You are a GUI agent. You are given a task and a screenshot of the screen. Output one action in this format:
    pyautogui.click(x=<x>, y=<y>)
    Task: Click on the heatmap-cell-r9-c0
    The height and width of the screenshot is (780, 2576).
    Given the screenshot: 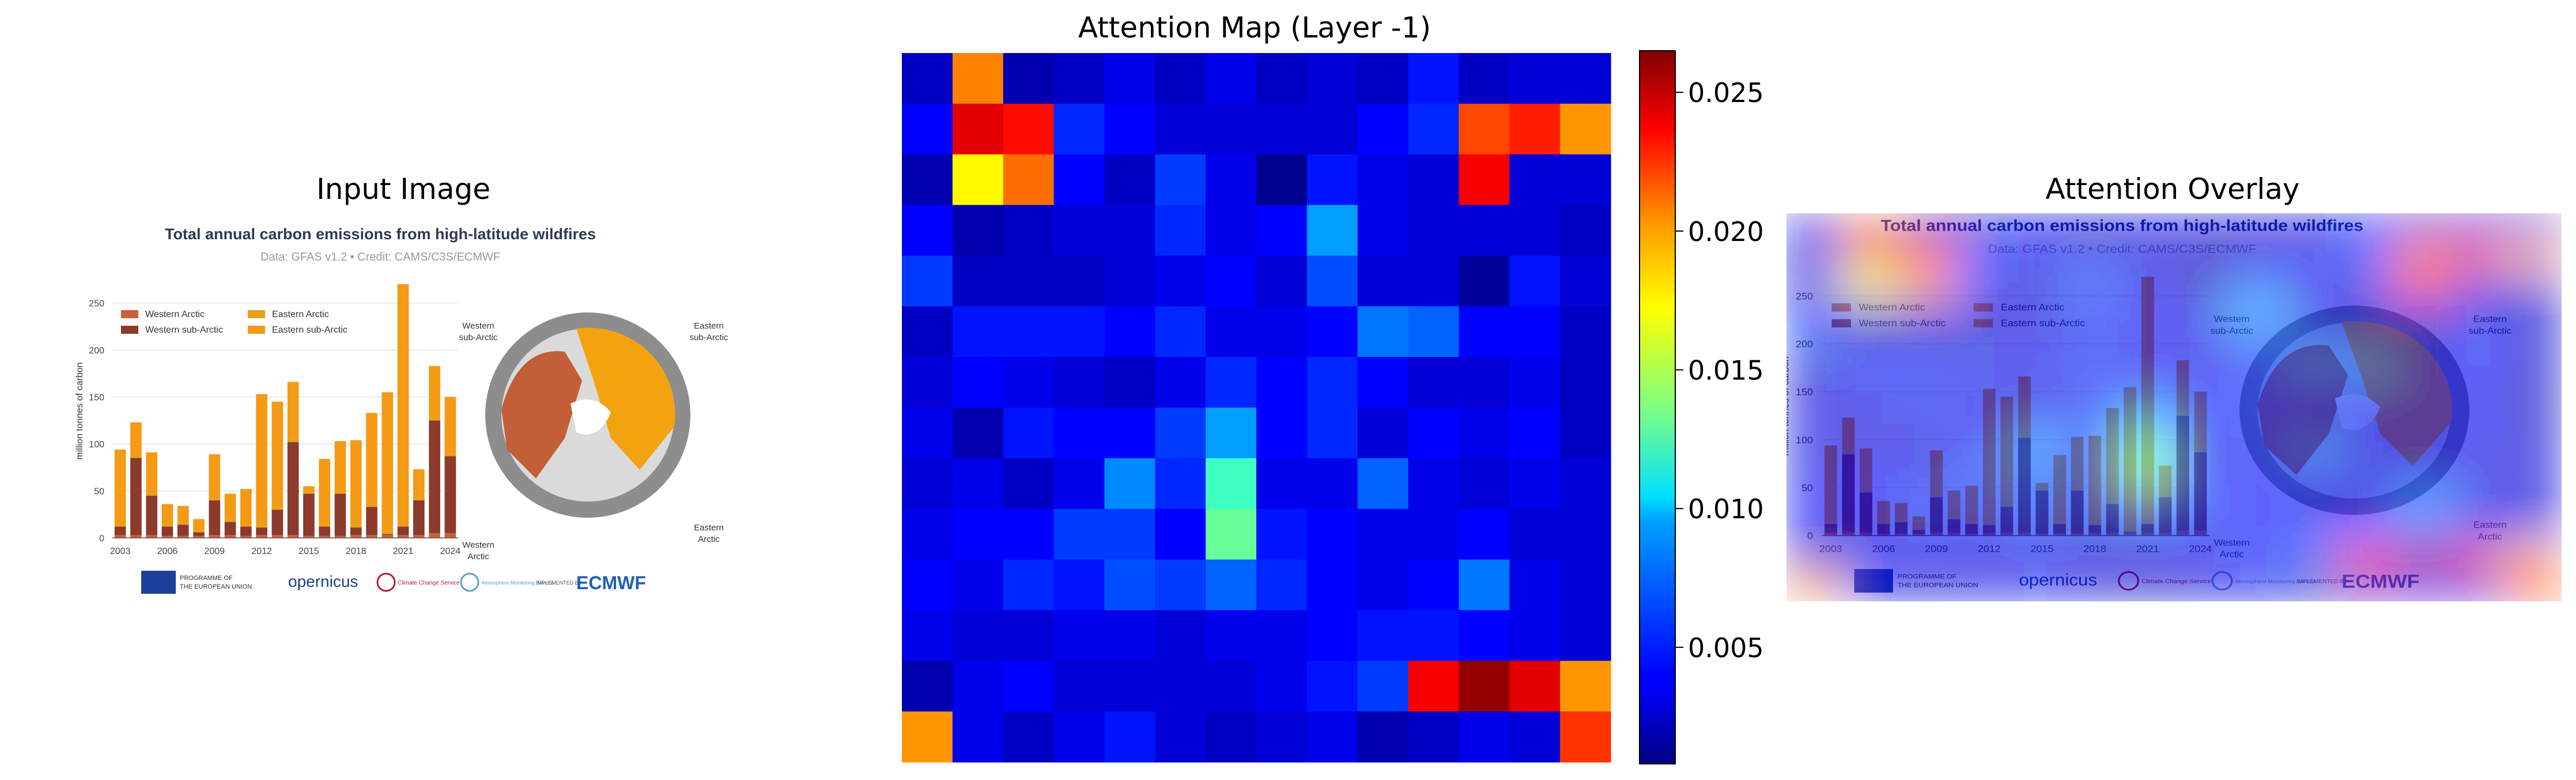 What is the action you would take?
    pyautogui.click(x=927, y=534)
    